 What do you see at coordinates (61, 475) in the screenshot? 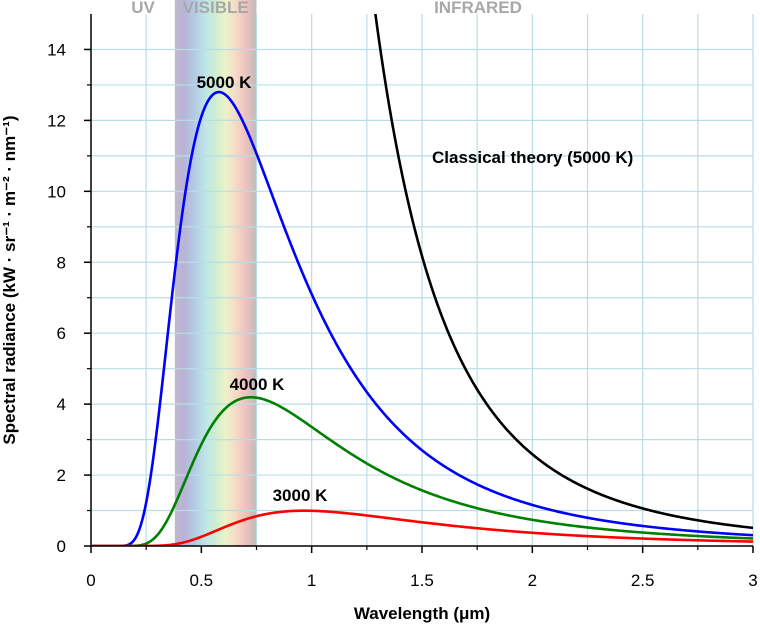
I see `y-tick-label: 2` at bounding box center [61, 475].